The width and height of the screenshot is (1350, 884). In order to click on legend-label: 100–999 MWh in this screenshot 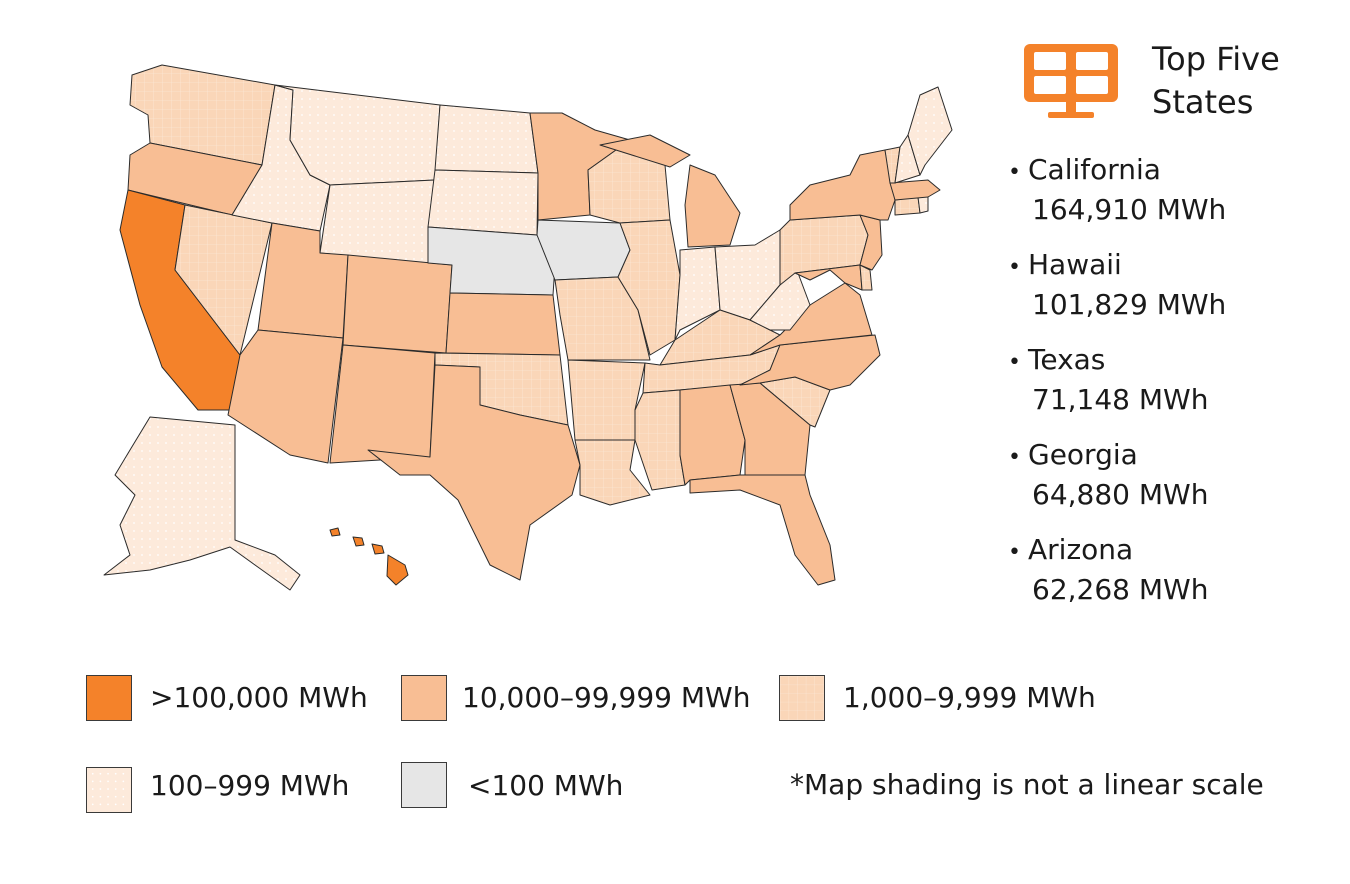, I will do `click(250, 785)`.